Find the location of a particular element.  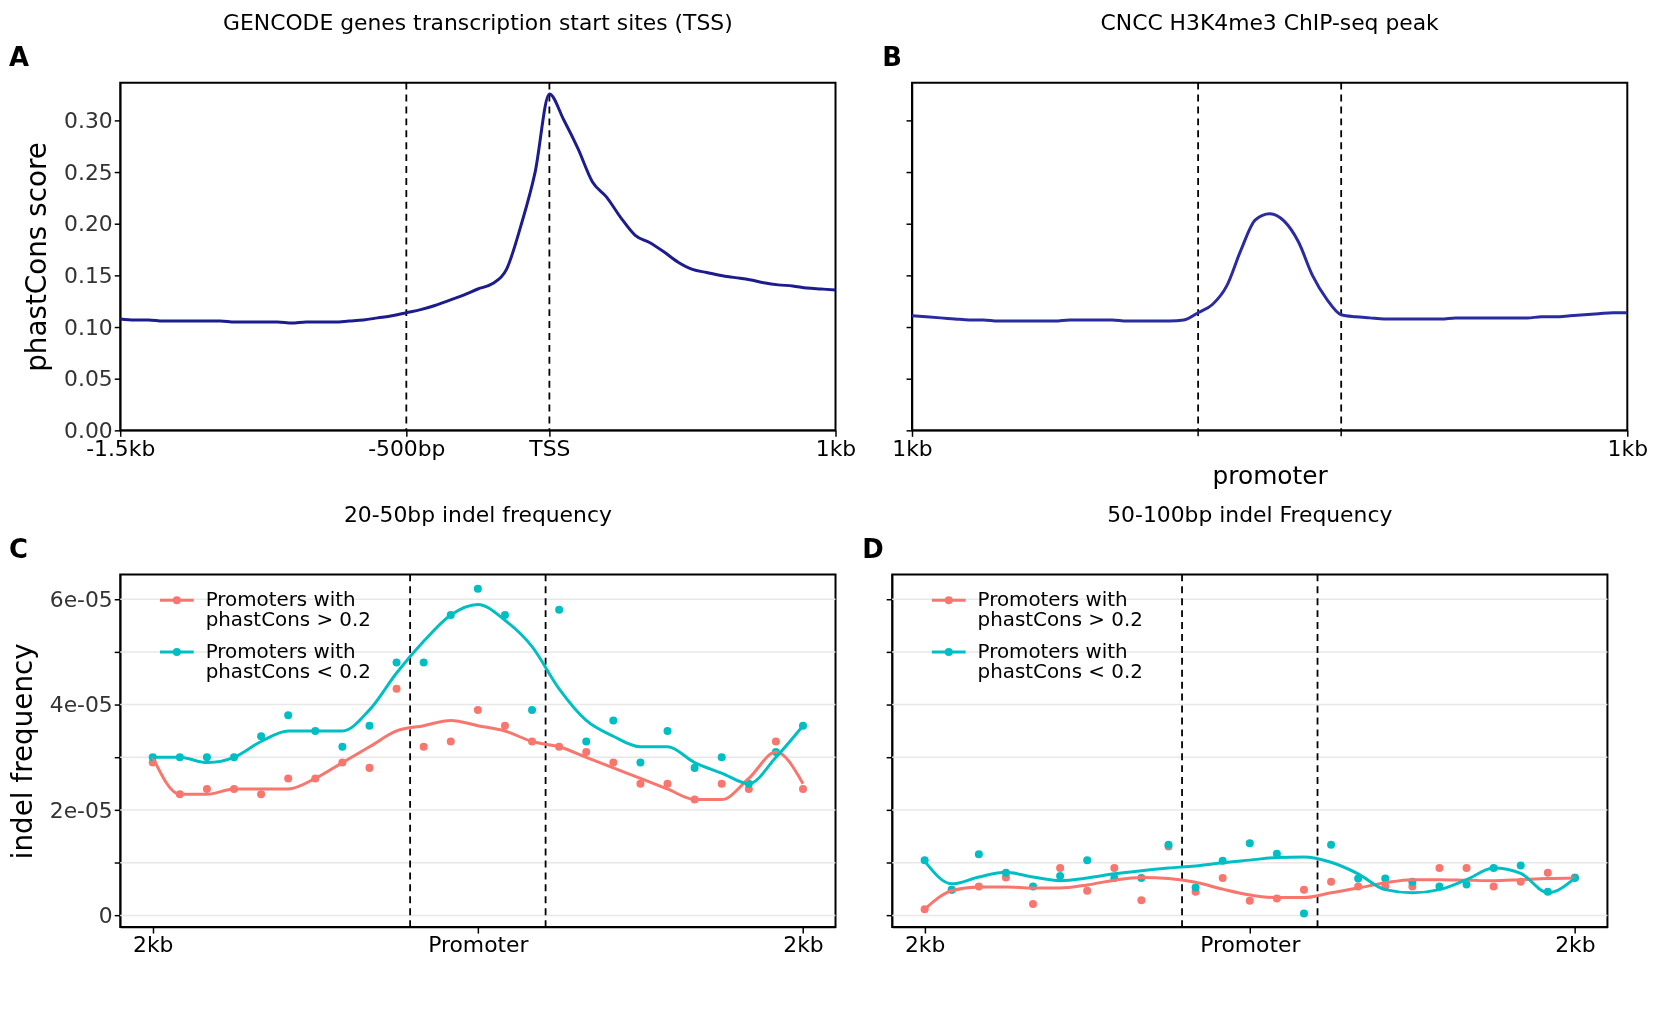

y-tick-label: 0.25 is located at coordinates (88, 172).